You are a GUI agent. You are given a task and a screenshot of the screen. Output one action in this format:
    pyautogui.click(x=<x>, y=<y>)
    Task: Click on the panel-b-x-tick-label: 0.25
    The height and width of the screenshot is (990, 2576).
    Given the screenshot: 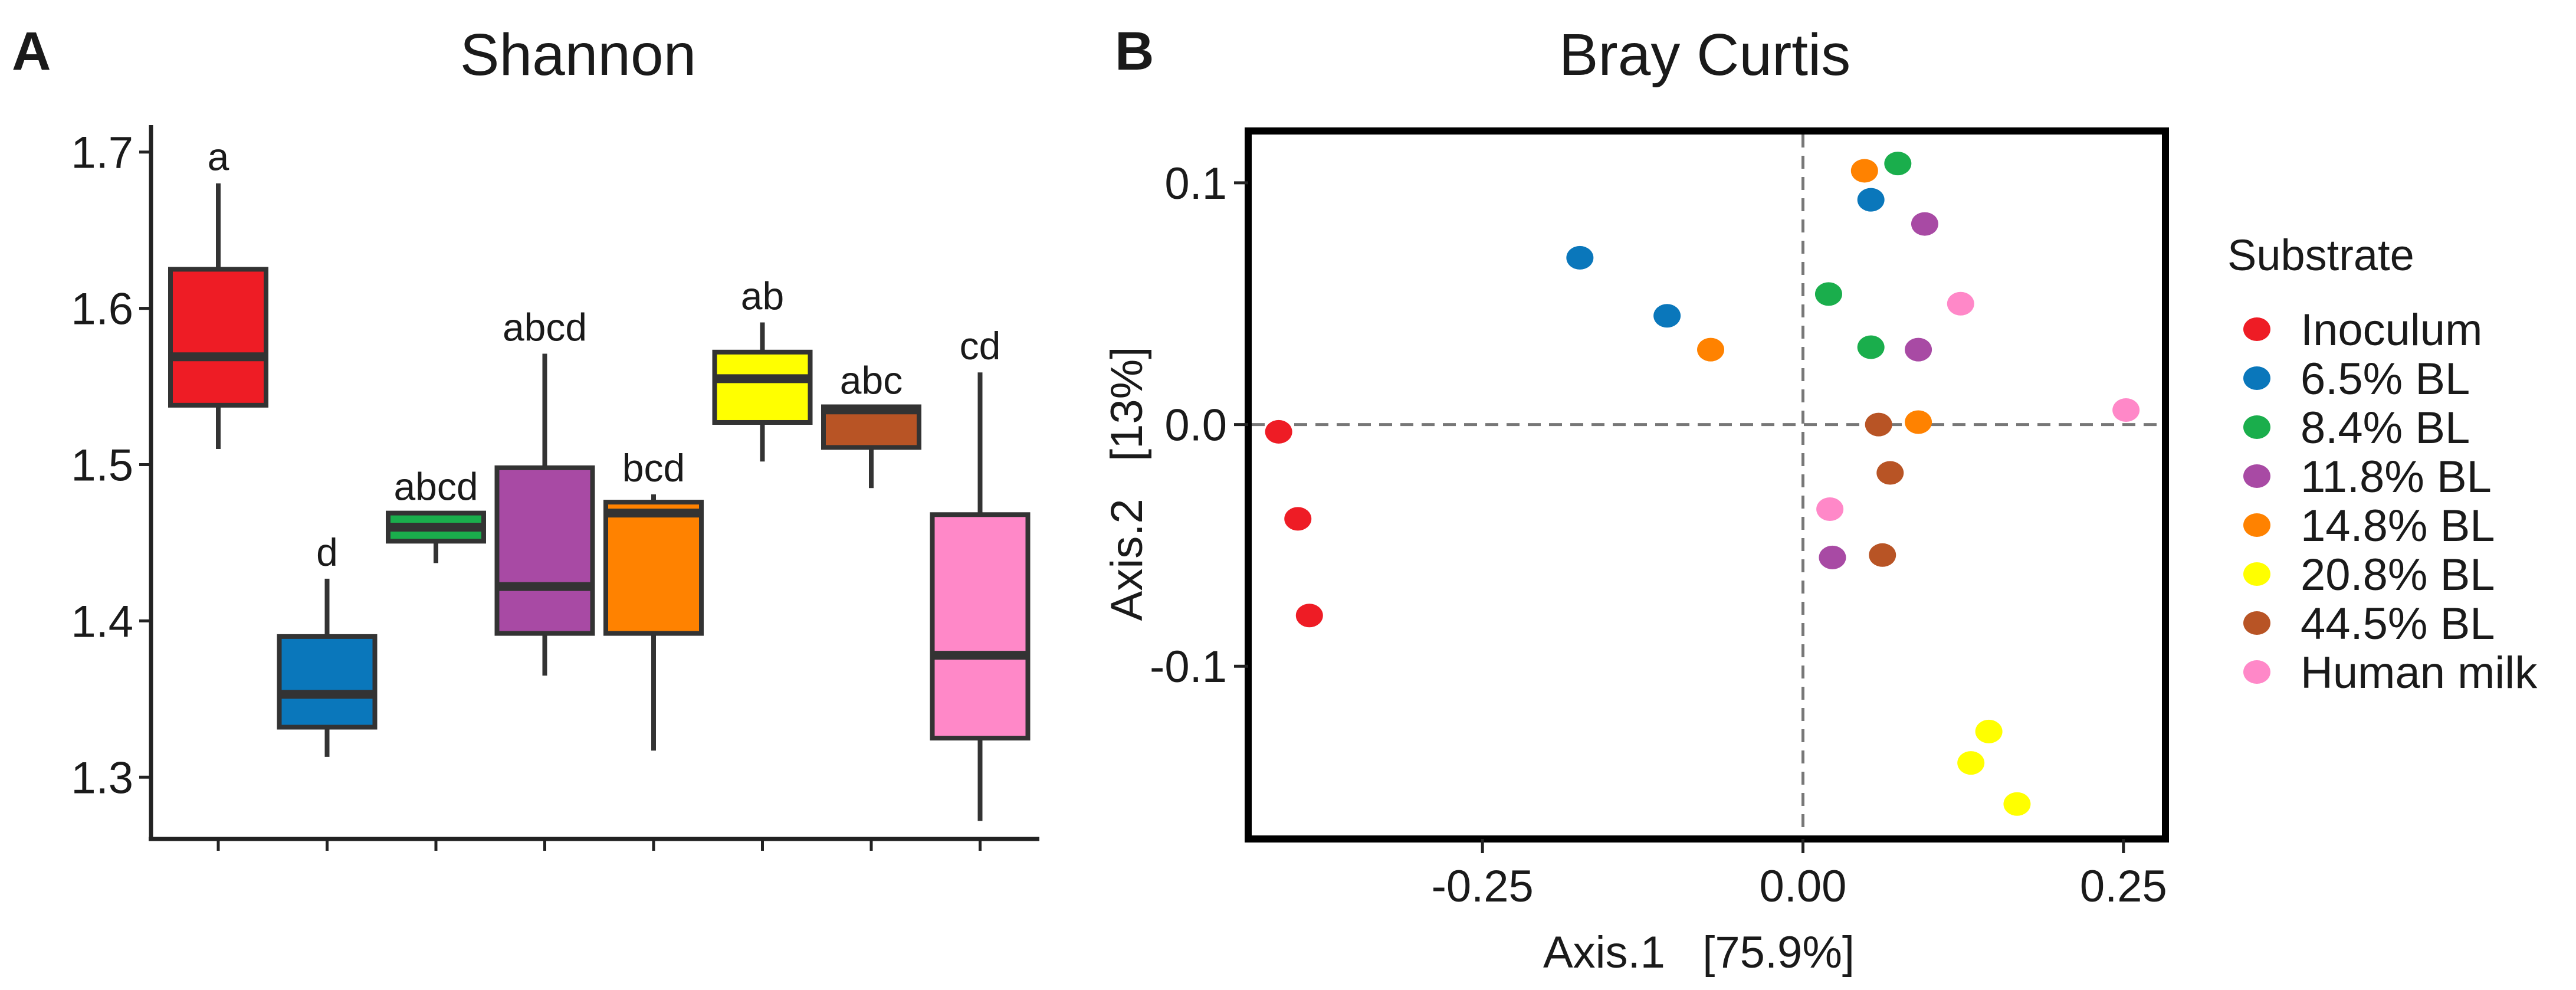 What is the action you would take?
    pyautogui.click(x=2123, y=886)
    